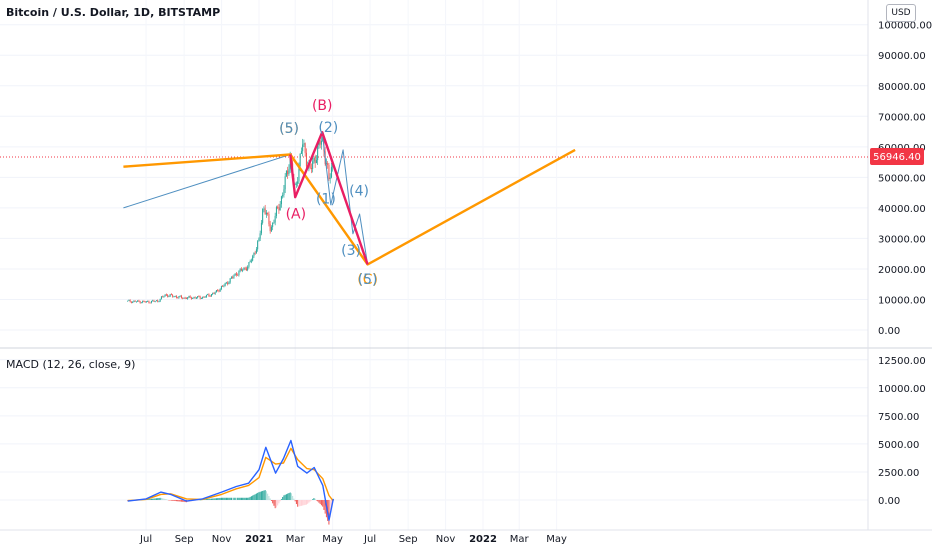 The height and width of the screenshot is (550, 932). Describe the element at coordinates (329, 197) in the screenshot. I see `wave-line-crimson` at that location.